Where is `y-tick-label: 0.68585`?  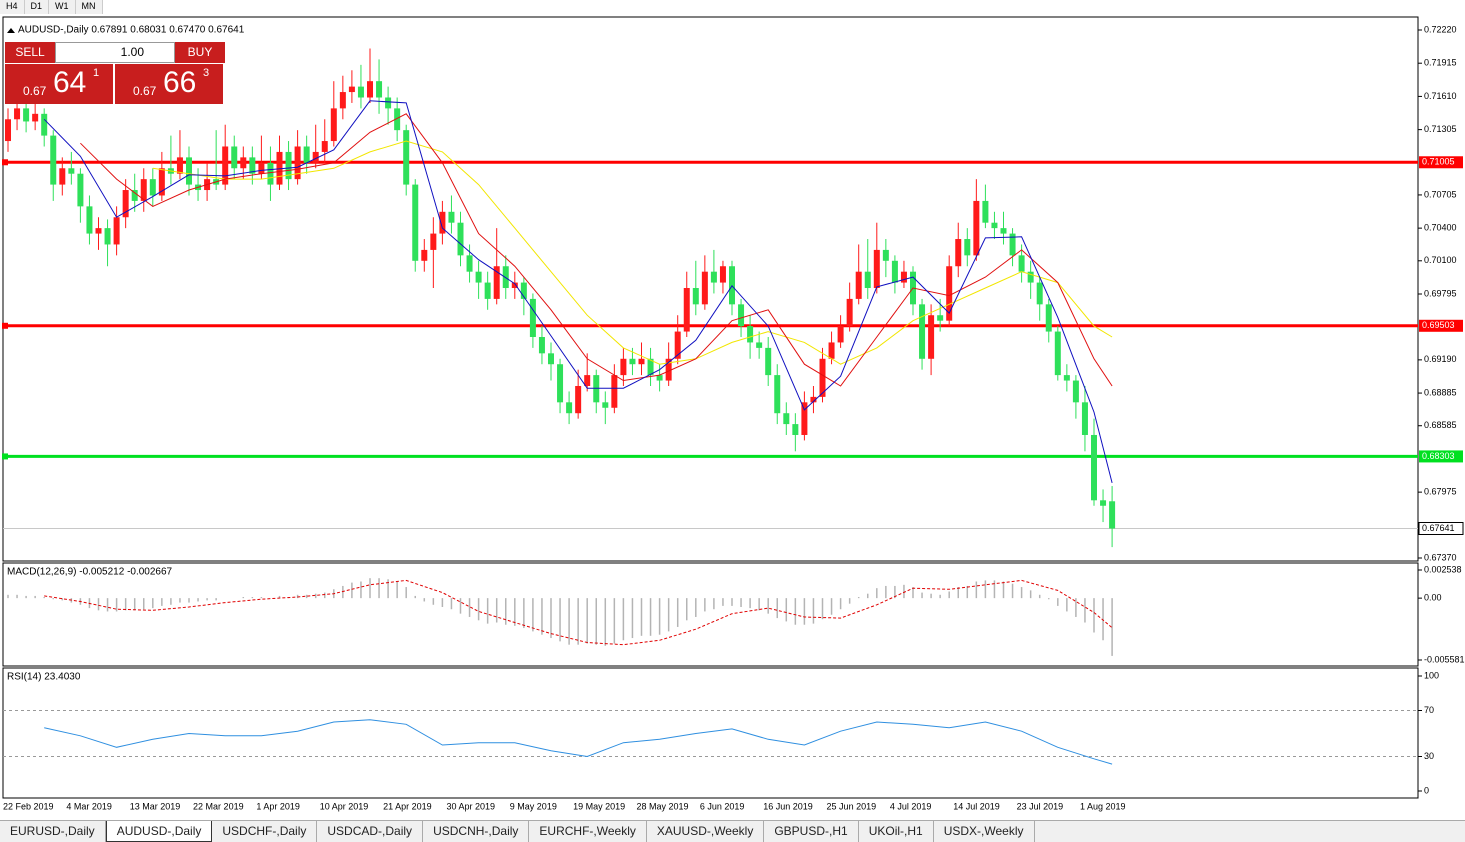
y-tick-label: 0.68585 is located at coordinates (1440, 425).